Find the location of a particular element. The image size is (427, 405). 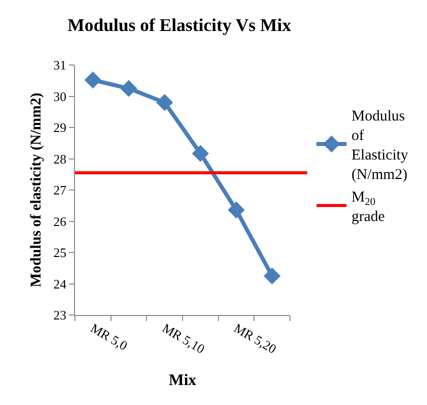

x-tick-label: MR 5,10 is located at coordinates (184, 338).